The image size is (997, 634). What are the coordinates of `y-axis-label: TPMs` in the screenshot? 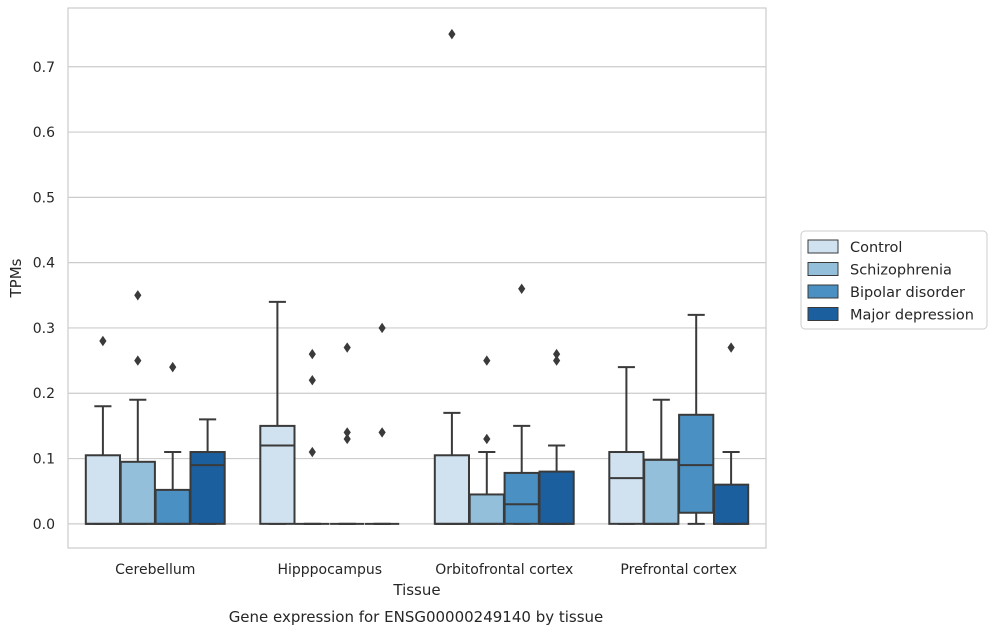 It's located at (16, 278).